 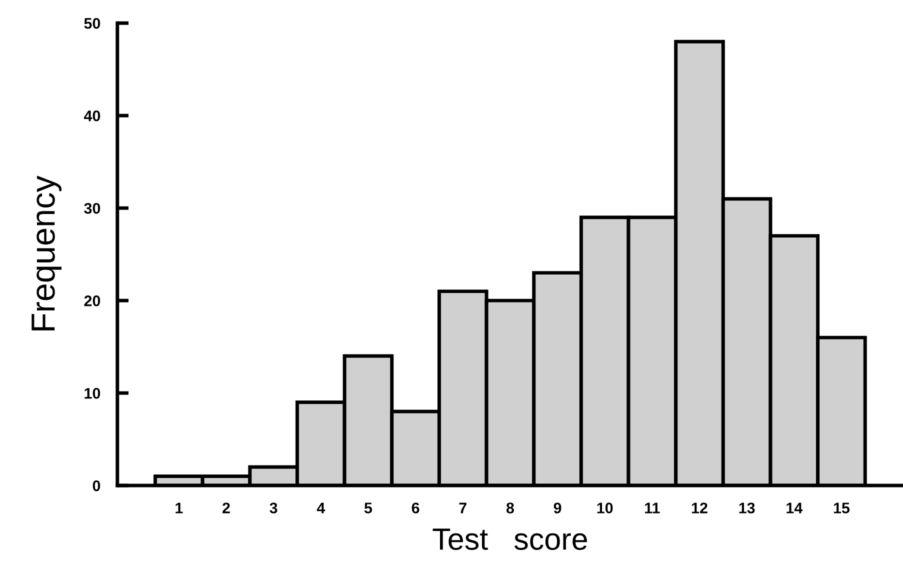 What do you see at coordinates (700, 508) in the screenshot?
I see `x-tick-label: 12` at bounding box center [700, 508].